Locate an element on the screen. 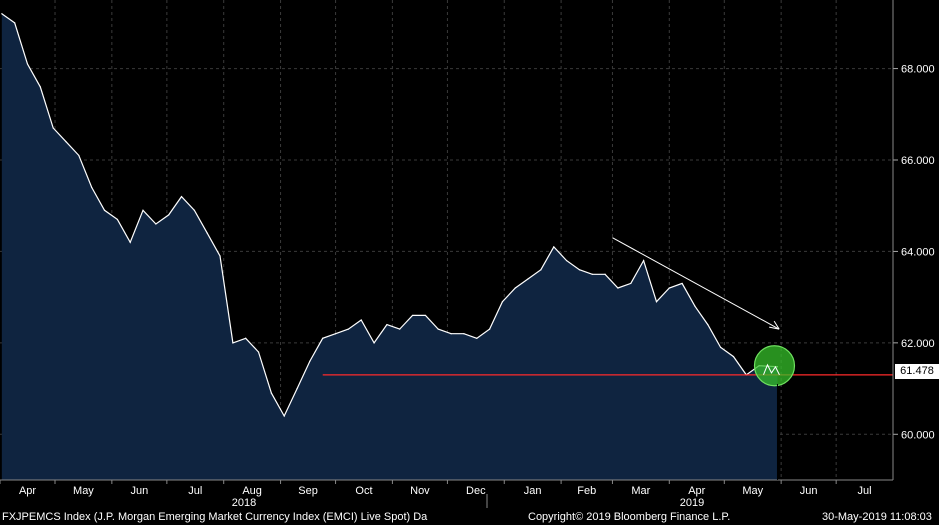 Image resolution: width=939 pixels, height=525 pixels. highlight-circle is located at coordinates (774, 366).